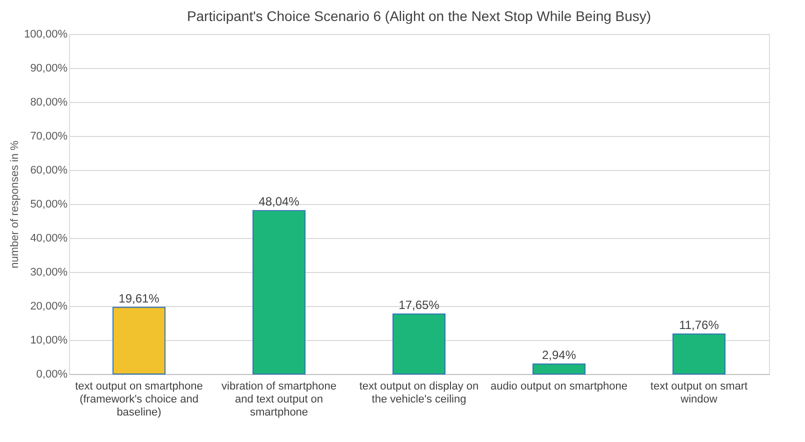  I want to click on y-tick-label: 10,00%, so click(49, 340).